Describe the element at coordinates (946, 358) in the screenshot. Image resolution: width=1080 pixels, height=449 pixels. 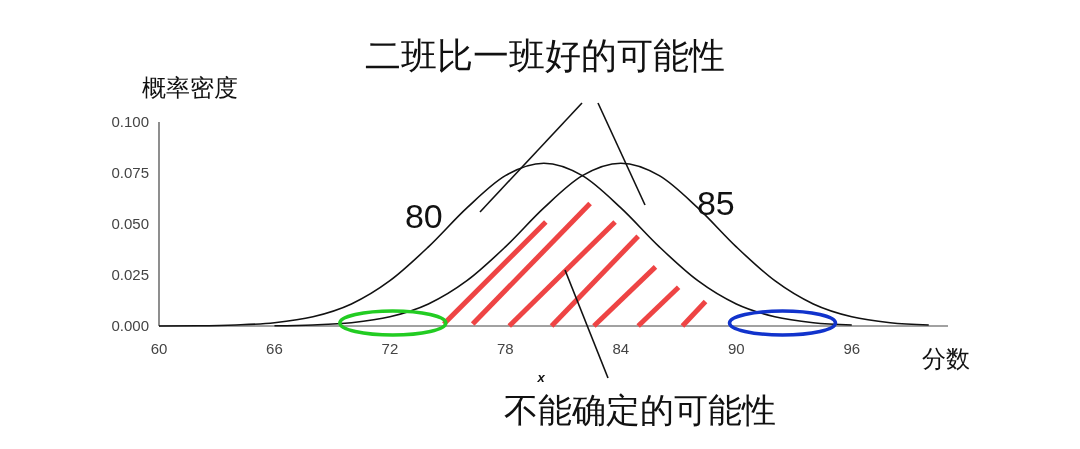
I see `x-axis-title: 分数` at that location.